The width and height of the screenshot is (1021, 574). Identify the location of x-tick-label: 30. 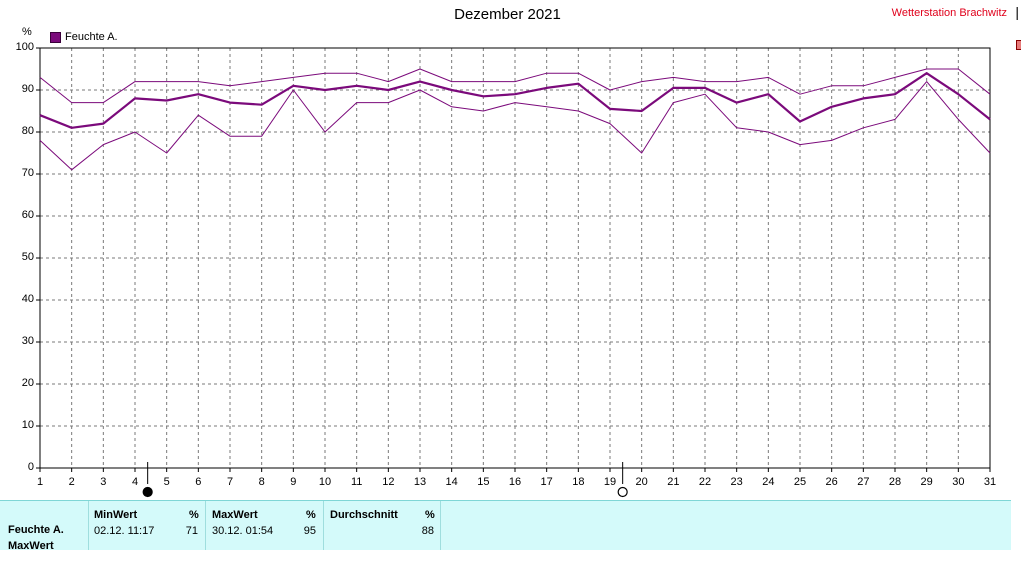
(958, 482).